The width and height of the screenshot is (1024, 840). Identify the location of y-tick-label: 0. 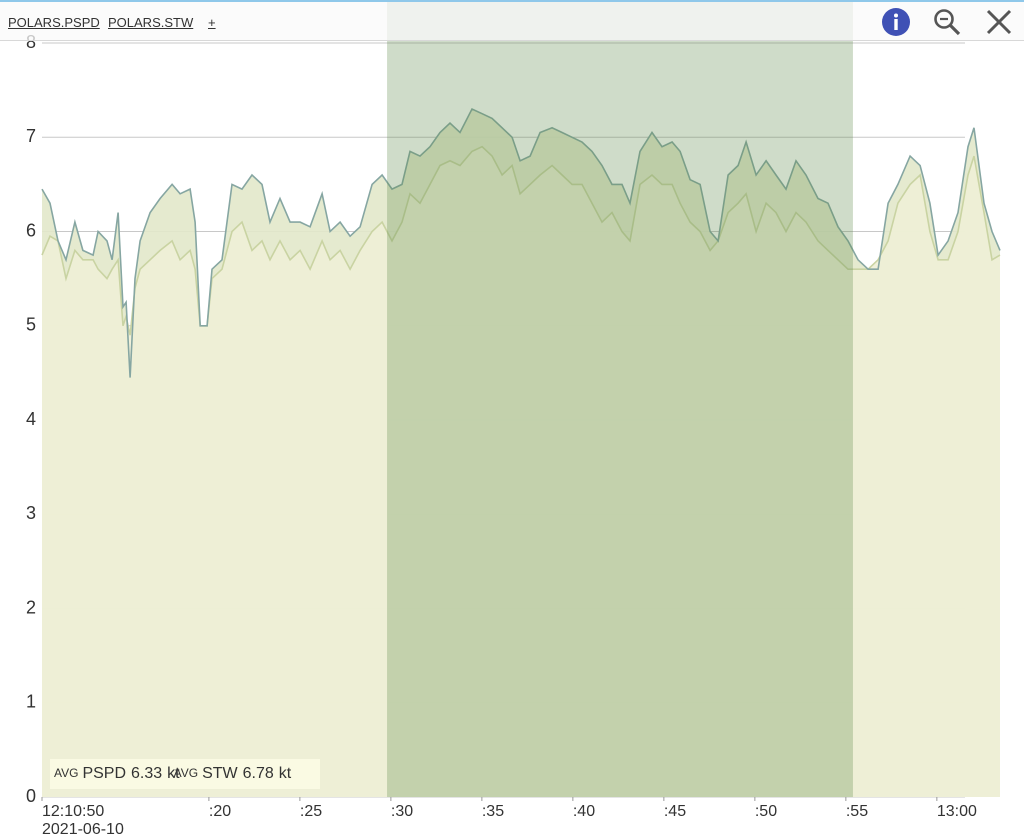
(31, 796).